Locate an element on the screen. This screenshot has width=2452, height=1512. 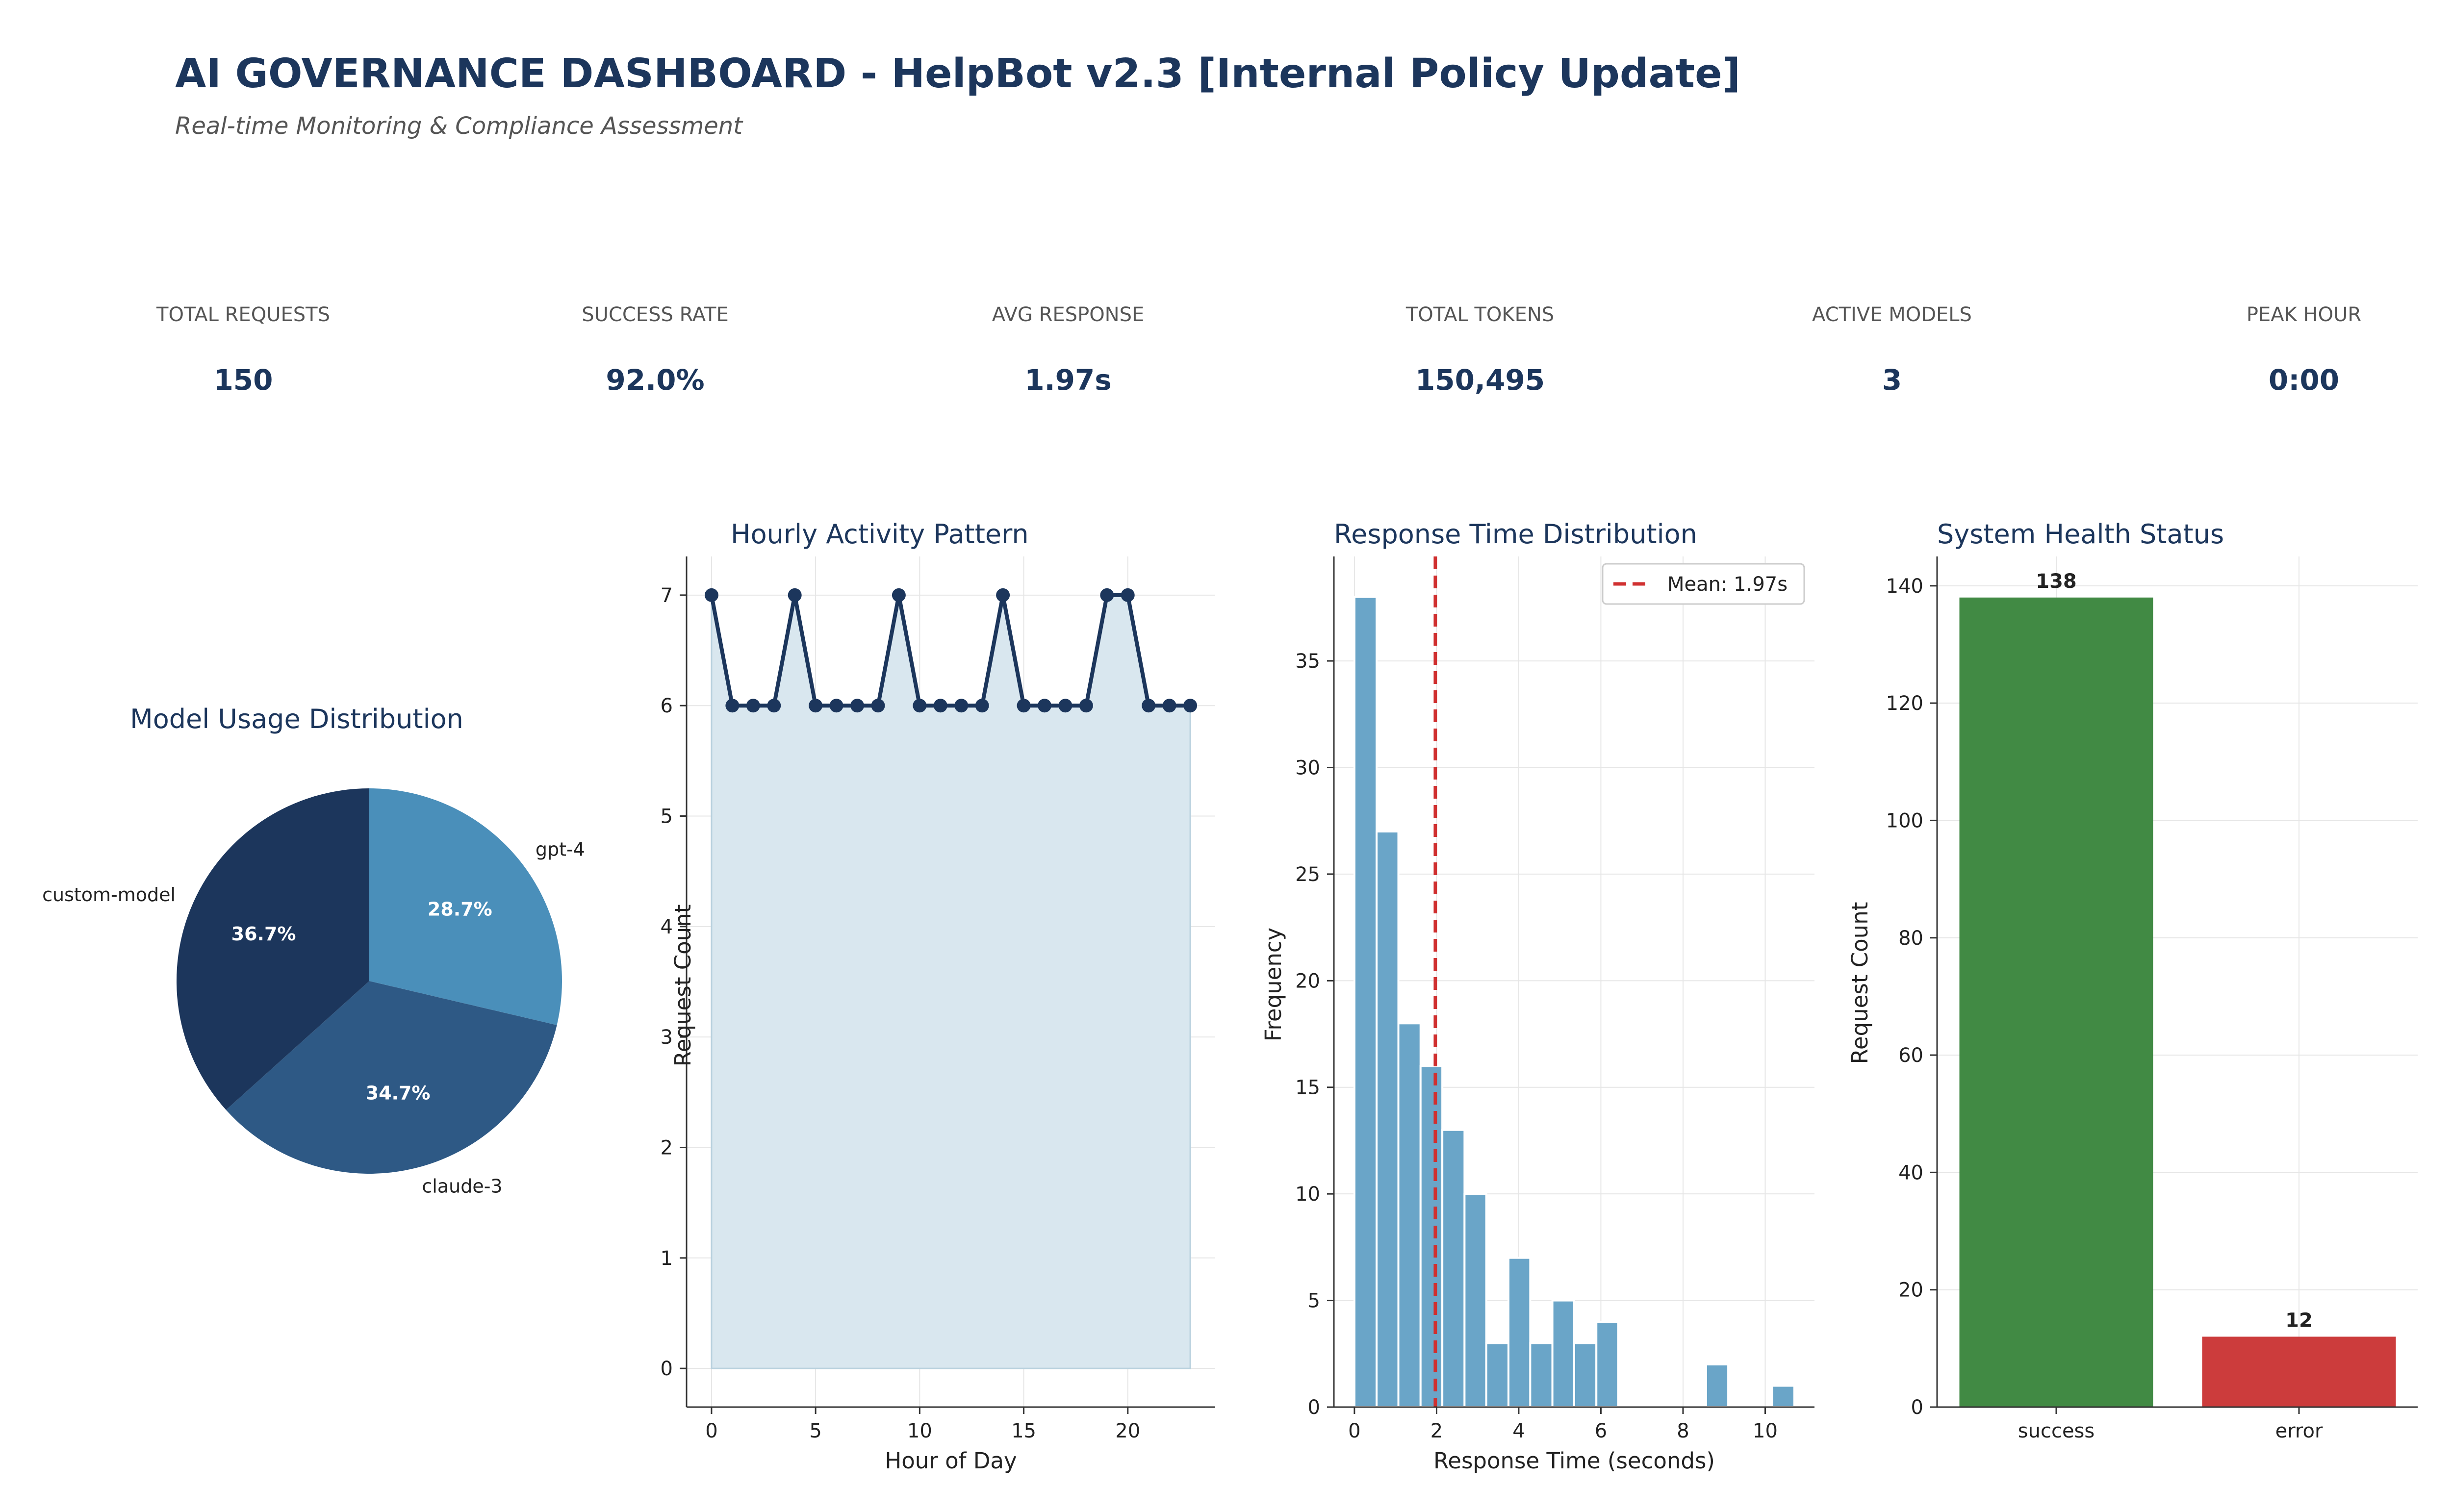
y-axis-label: Request Count is located at coordinates (683, 986).